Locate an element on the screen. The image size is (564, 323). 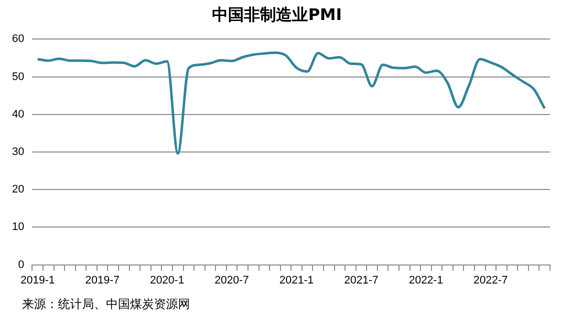
x-tick-label: 2021-1 is located at coordinates (296, 280).